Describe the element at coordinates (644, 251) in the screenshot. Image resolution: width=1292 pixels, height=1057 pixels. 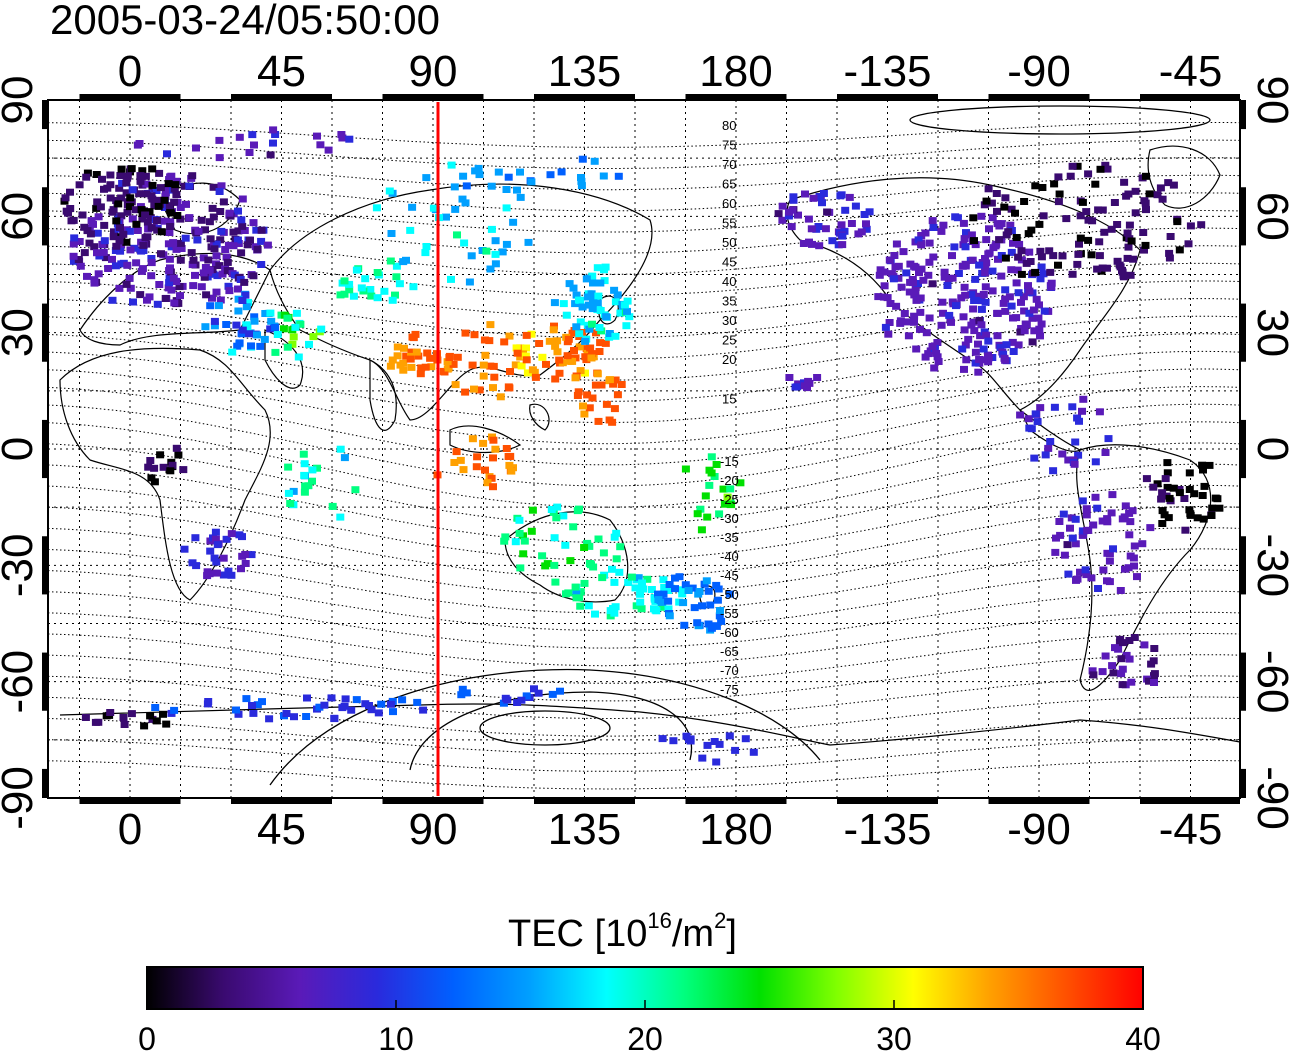
I see `contour-line` at that location.